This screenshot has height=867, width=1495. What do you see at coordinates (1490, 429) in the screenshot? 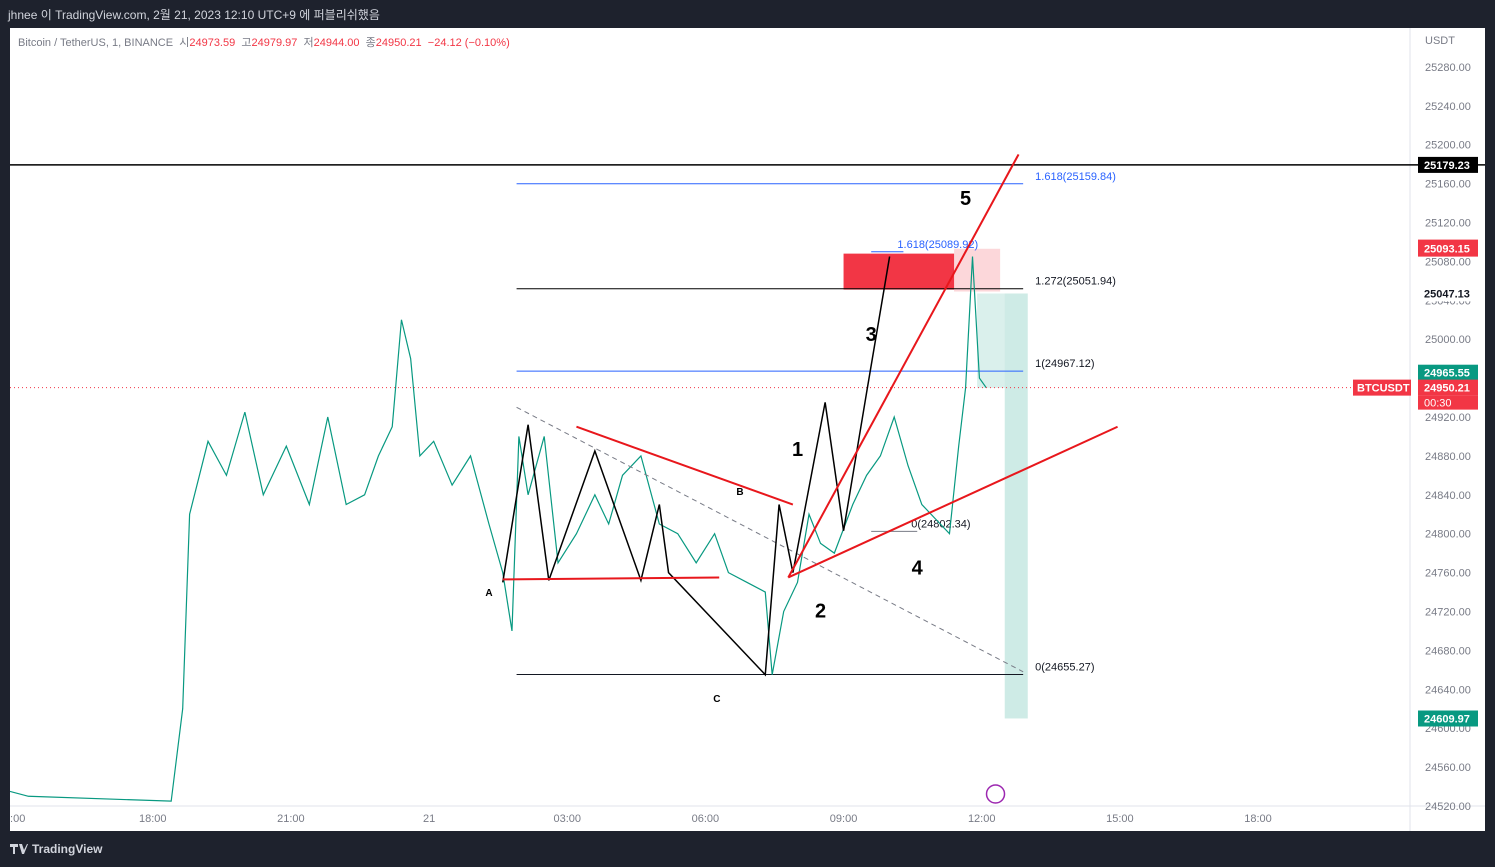
I see `right-frame` at bounding box center [1490, 429].